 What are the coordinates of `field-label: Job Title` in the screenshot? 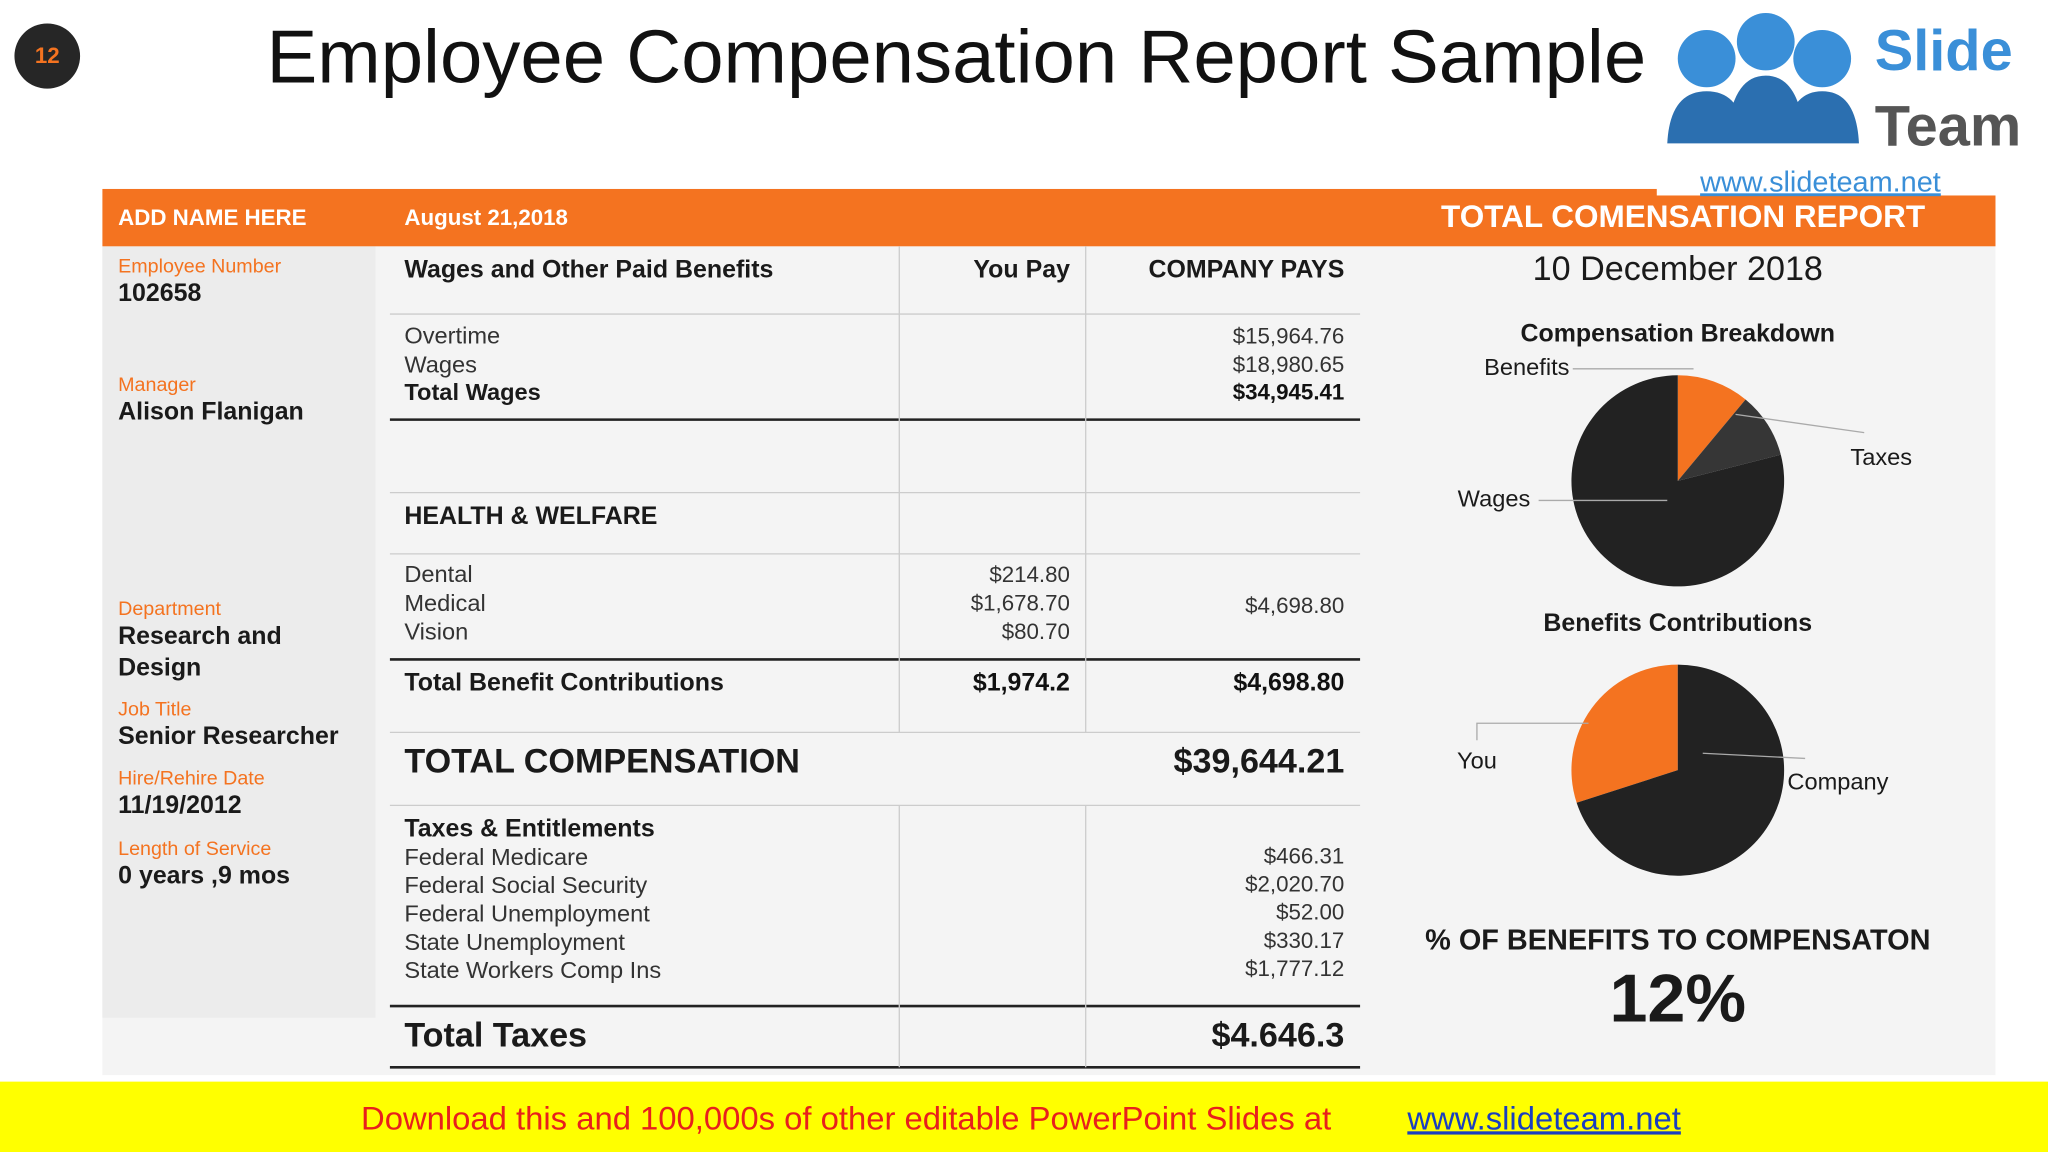 It's located at (154, 709).